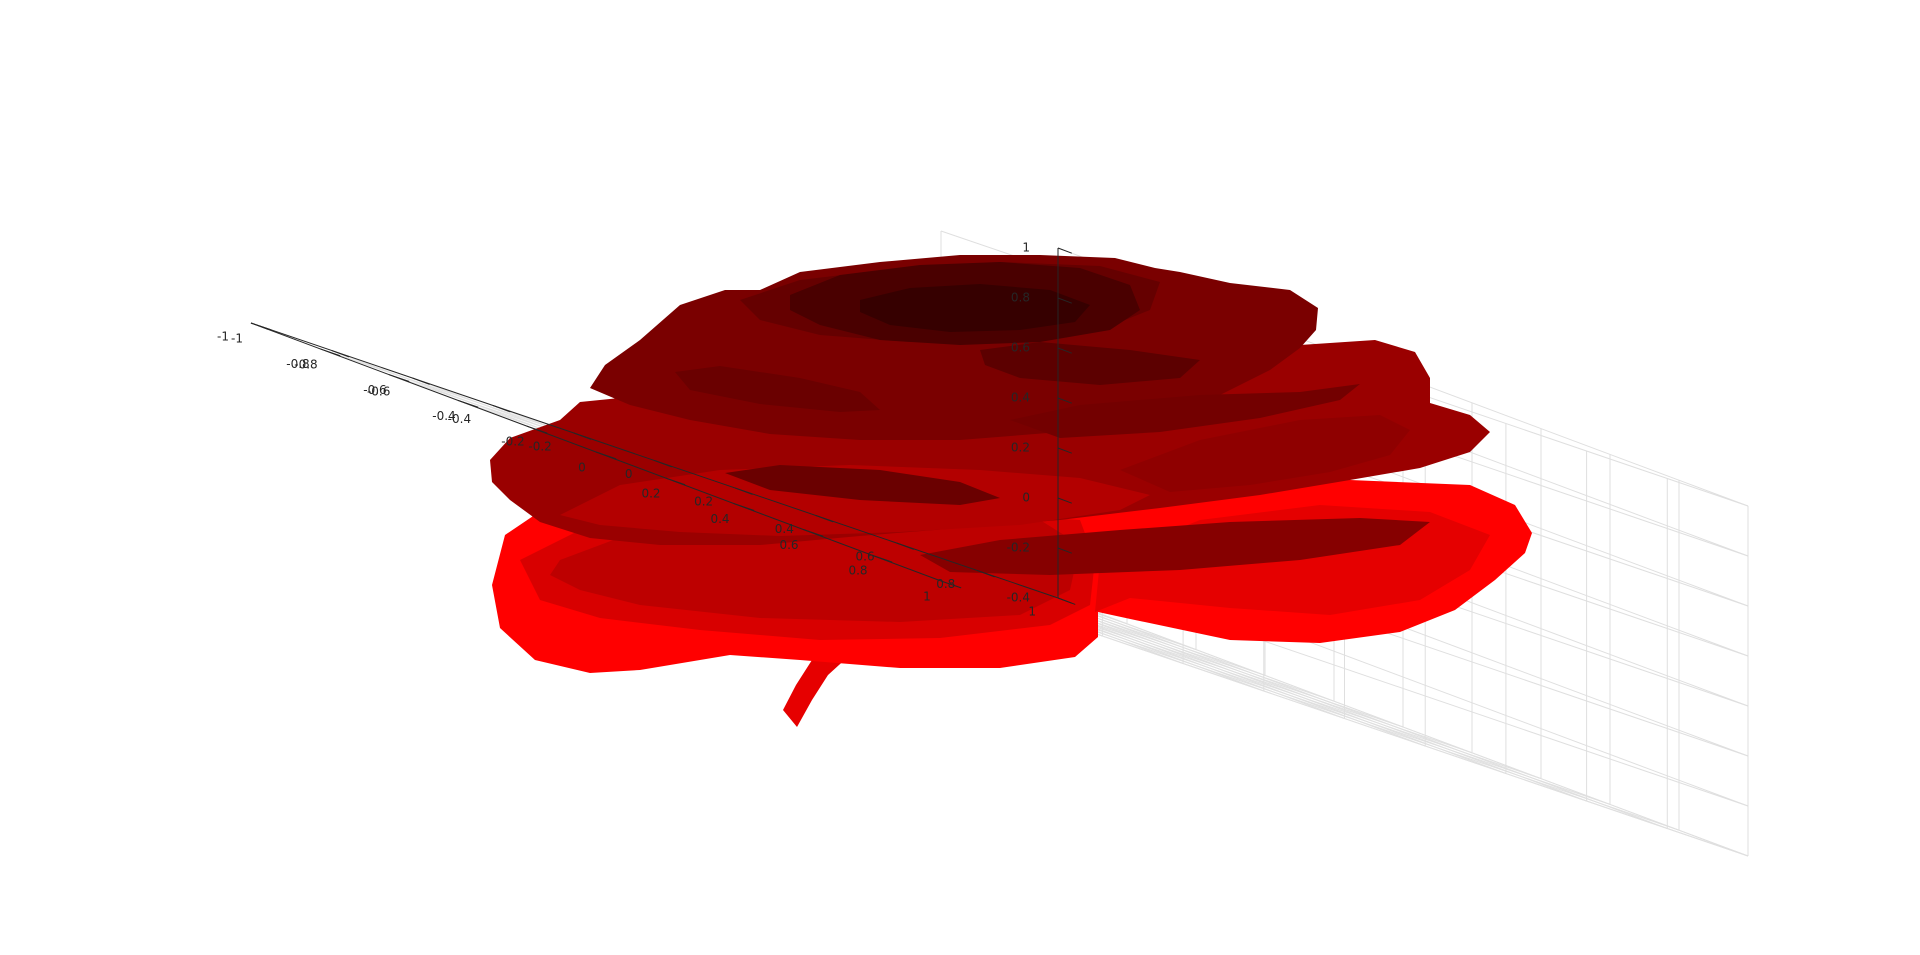  I want to click on y-tick-label: -0.6, so click(378, 392).